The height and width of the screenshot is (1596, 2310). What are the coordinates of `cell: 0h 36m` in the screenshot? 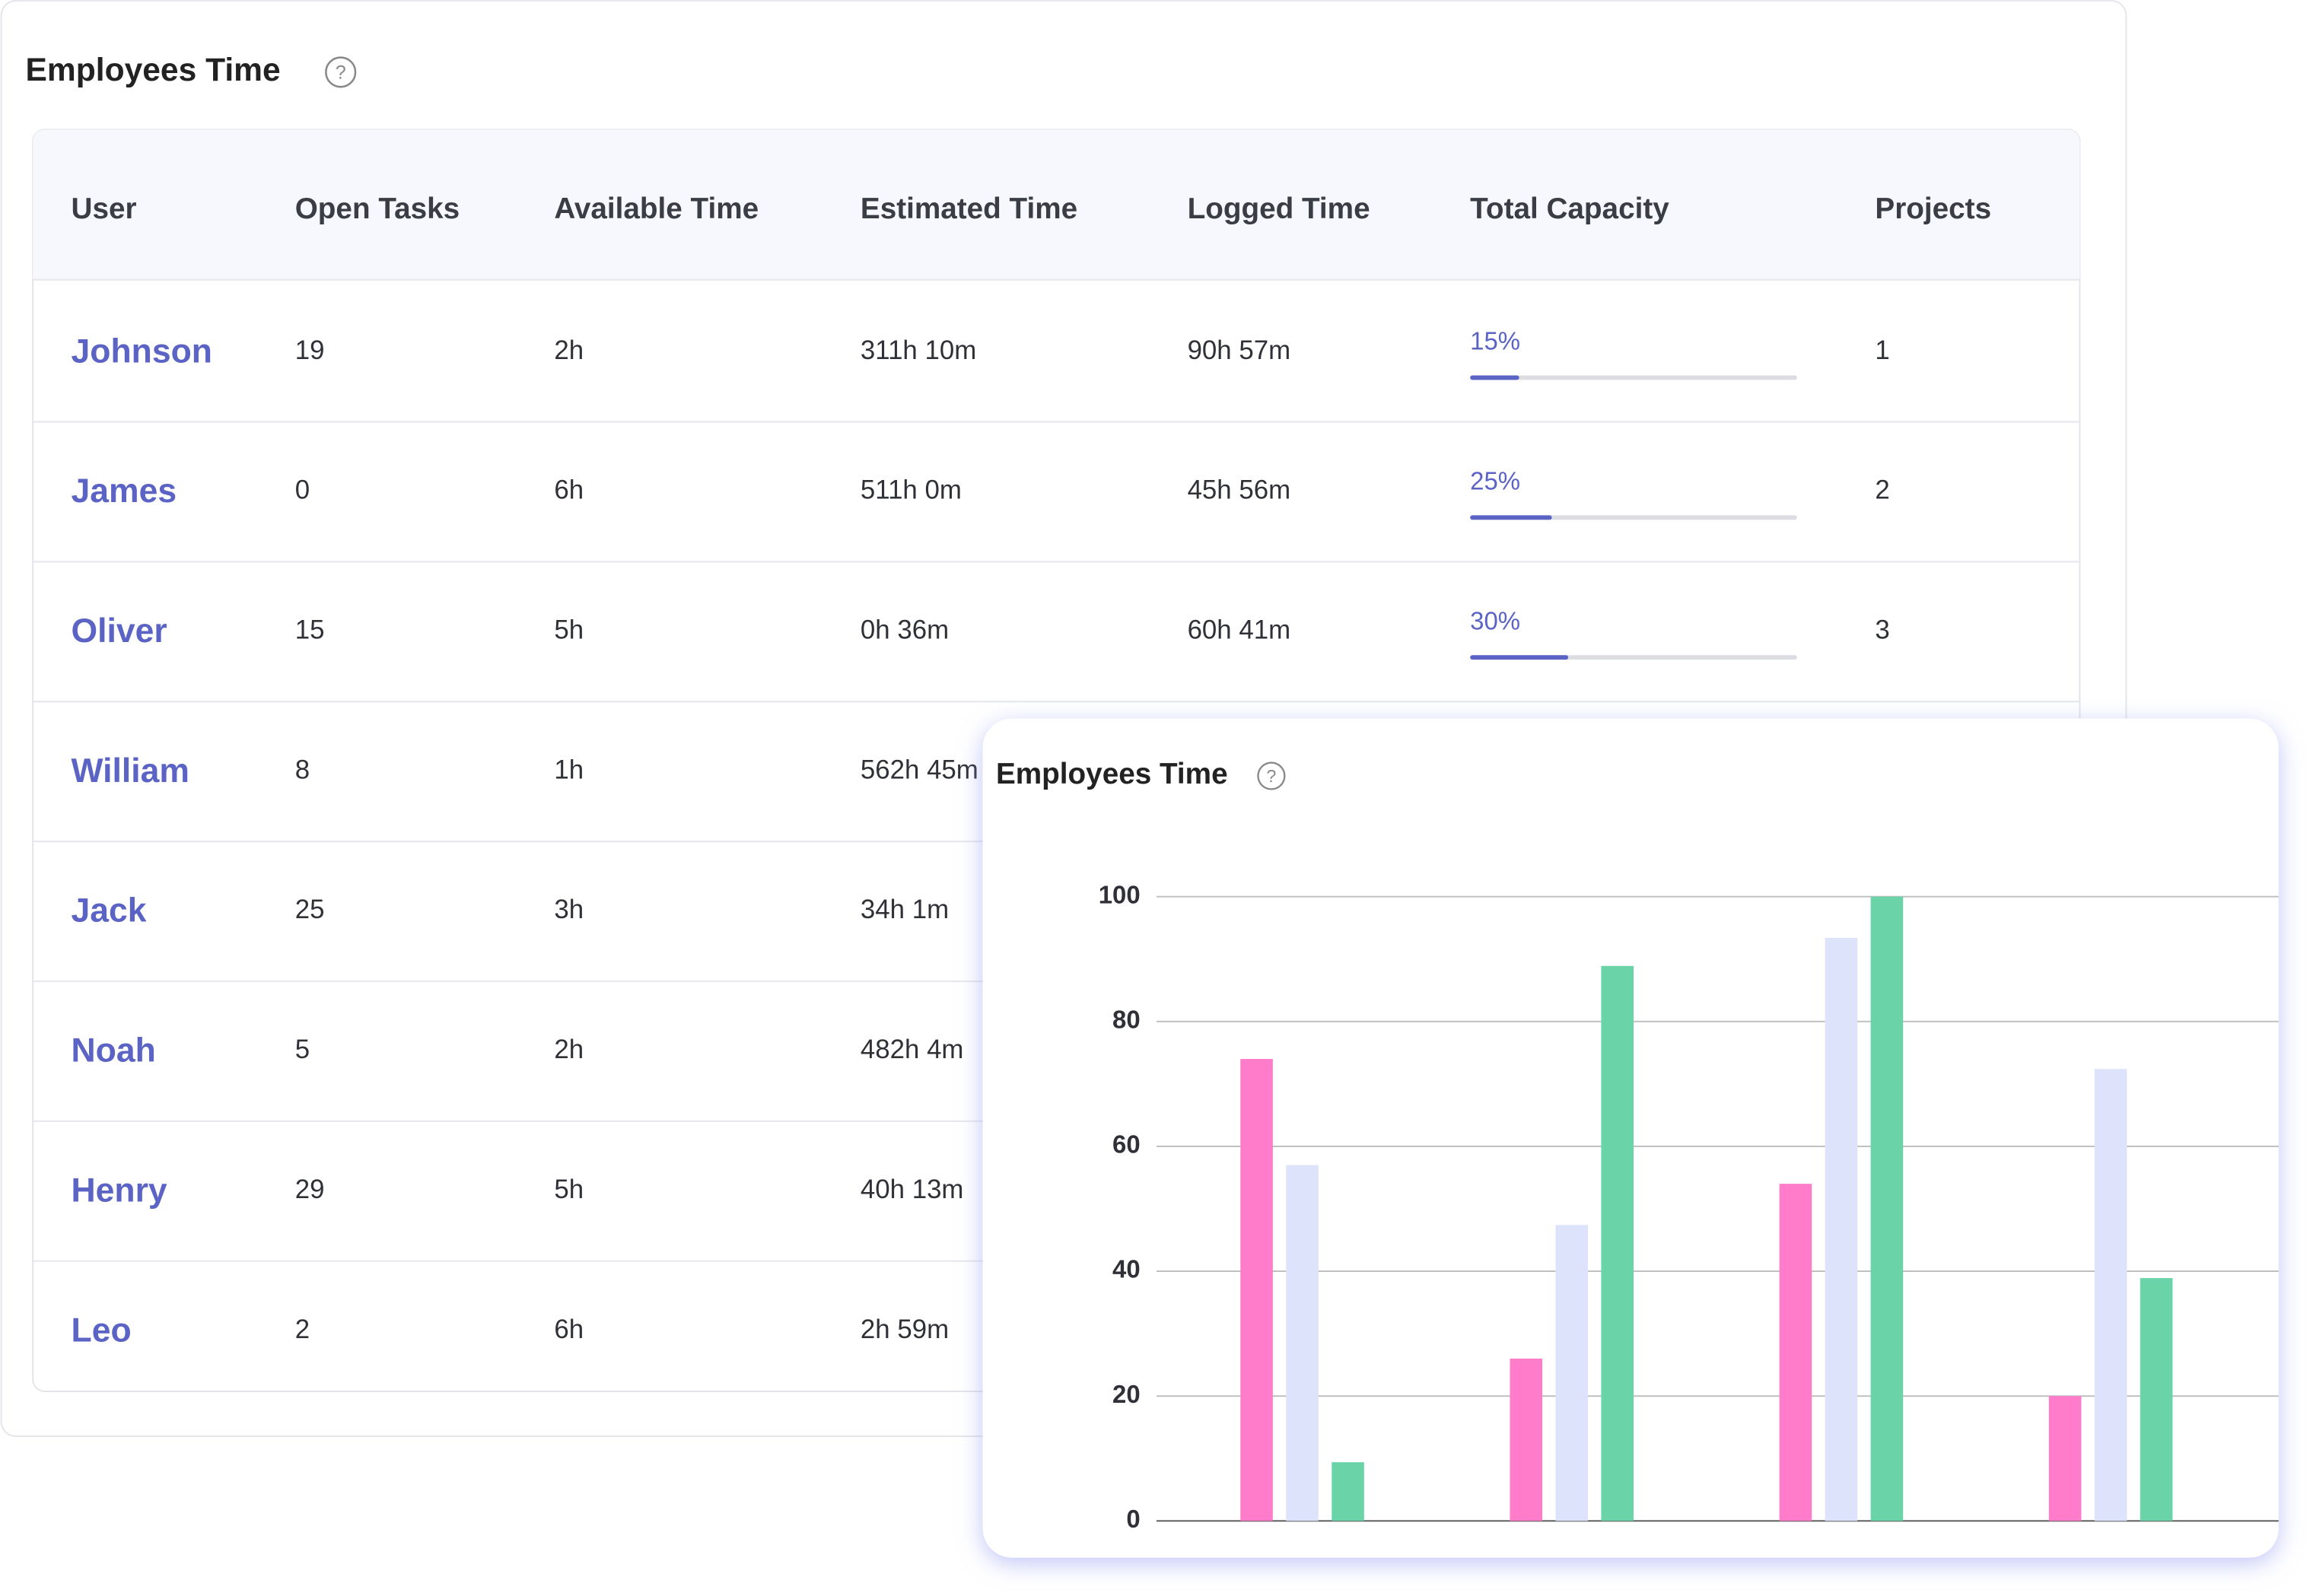 It's located at (905, 630).